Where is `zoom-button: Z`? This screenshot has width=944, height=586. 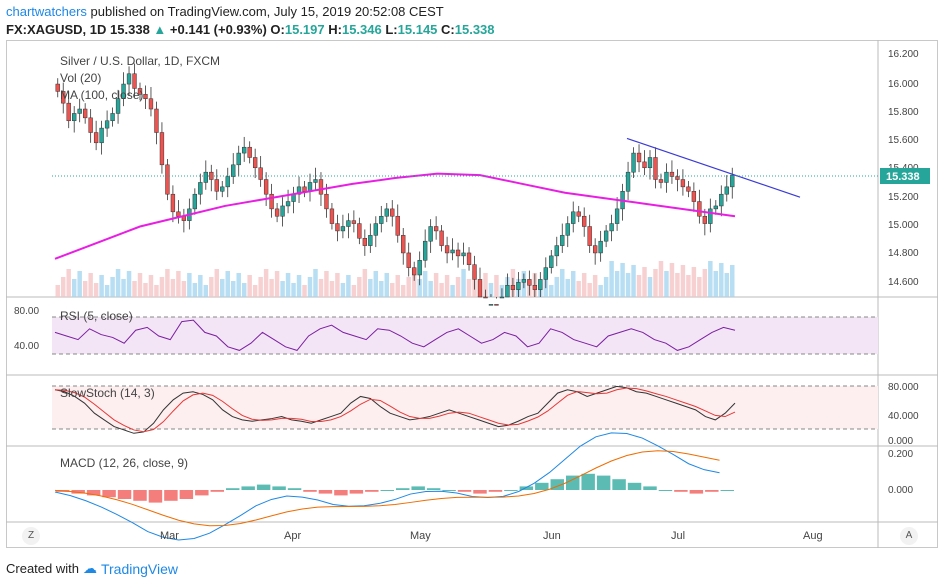
zoom-button: Z is located at coordinates (31, 536).